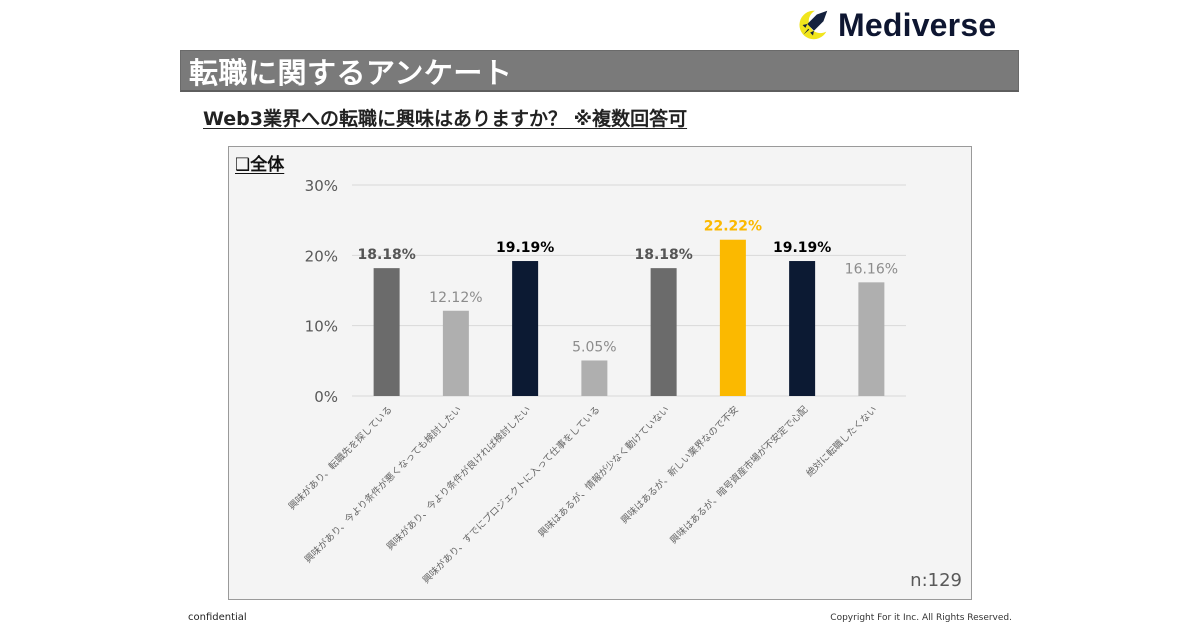 This screenshot has width=1200, height=630. I want to click on x-tick-label: 興味はあるが、新しい業界なので不安, so click(679, 465).